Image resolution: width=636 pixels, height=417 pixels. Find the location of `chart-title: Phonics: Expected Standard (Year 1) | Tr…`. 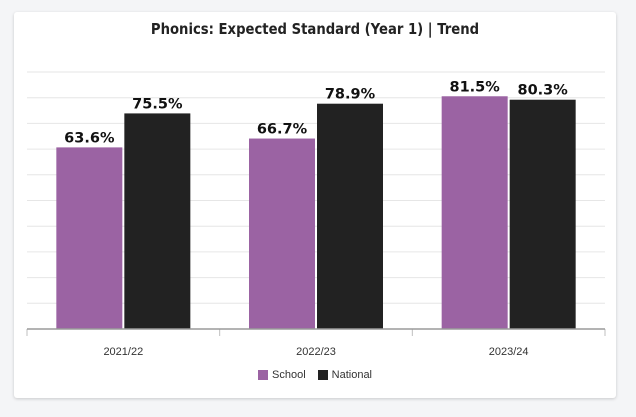

chart-title: Phonics: Expected Standard (Year 1) | Tr… is located at coordinates (315, 29).